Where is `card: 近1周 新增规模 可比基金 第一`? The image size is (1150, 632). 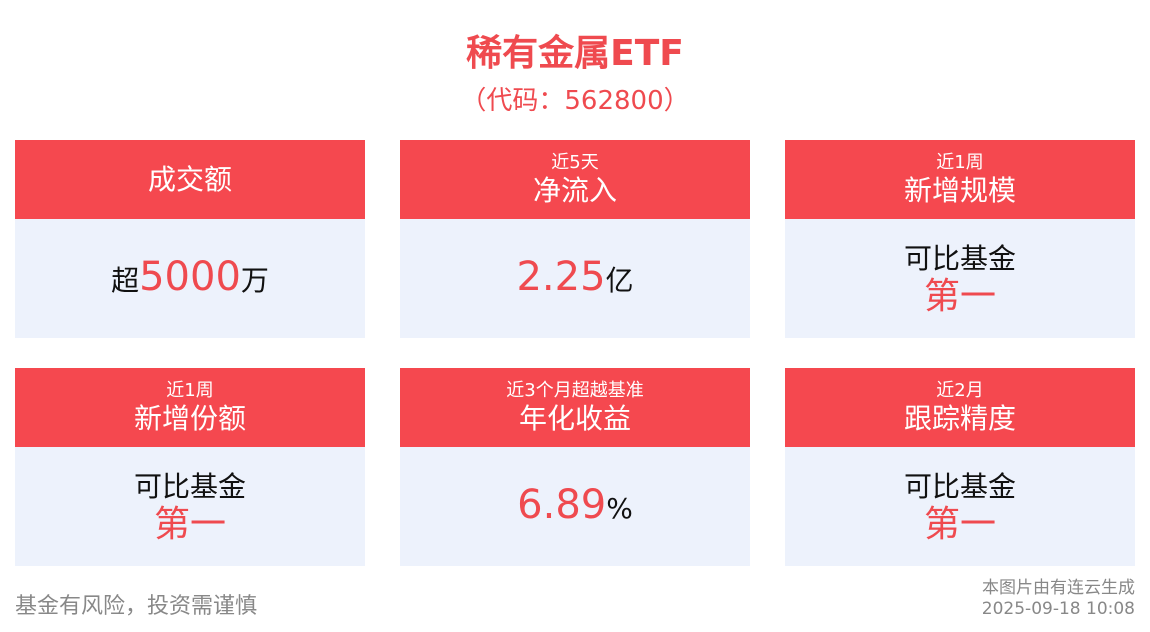 card: 近1周 新增规模 可比基金 第一 is located at coordinates (960, 239).